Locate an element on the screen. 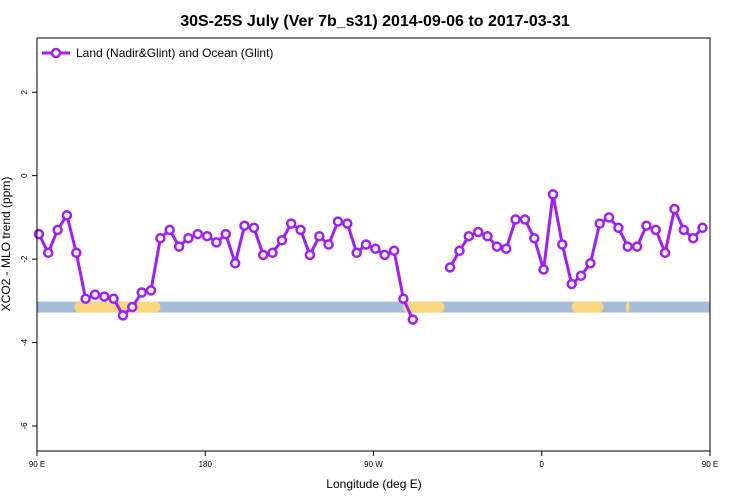 The width and height of the screenshot is (750, 500). series-line is located at coordinates (576, 239).